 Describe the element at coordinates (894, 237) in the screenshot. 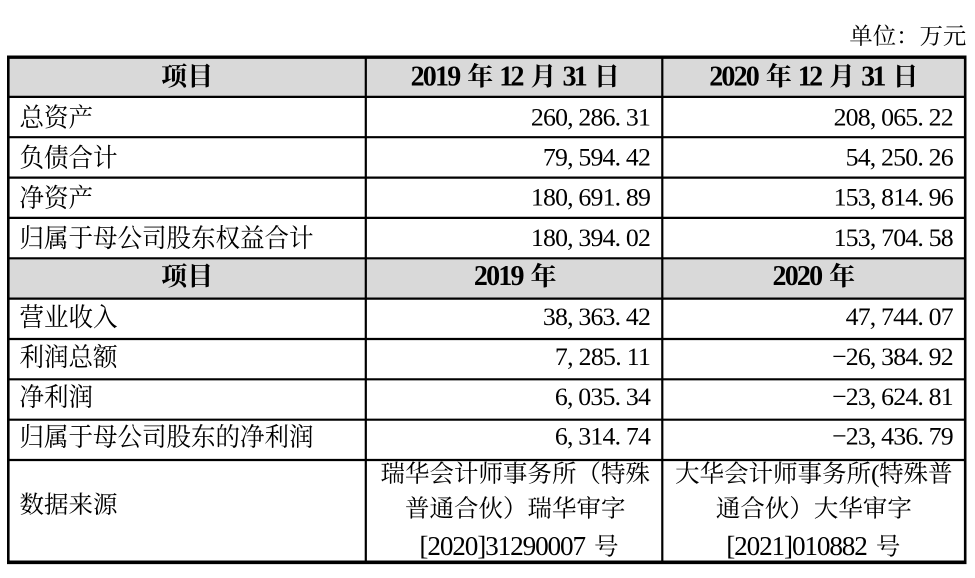

I see `svg-text: 153, 704. 58` at that location.